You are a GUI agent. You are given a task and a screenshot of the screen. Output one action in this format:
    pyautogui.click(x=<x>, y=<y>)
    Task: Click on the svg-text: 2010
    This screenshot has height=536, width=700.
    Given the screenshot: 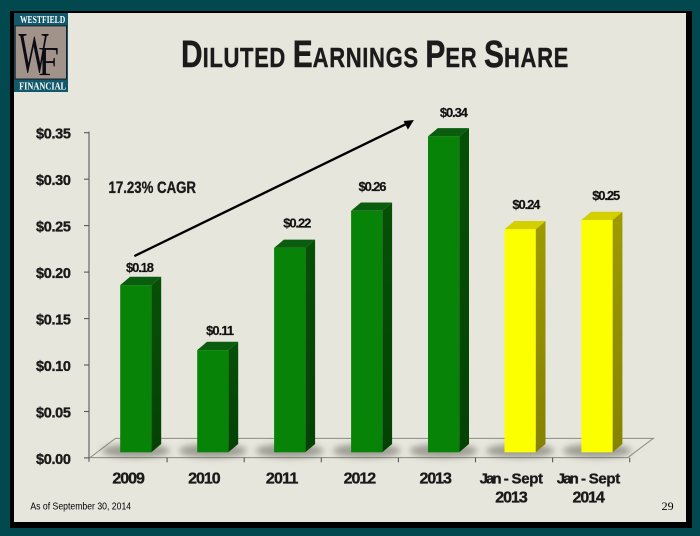 What is the action you would take?
    pyautogui.click(x=204, y=479)
    